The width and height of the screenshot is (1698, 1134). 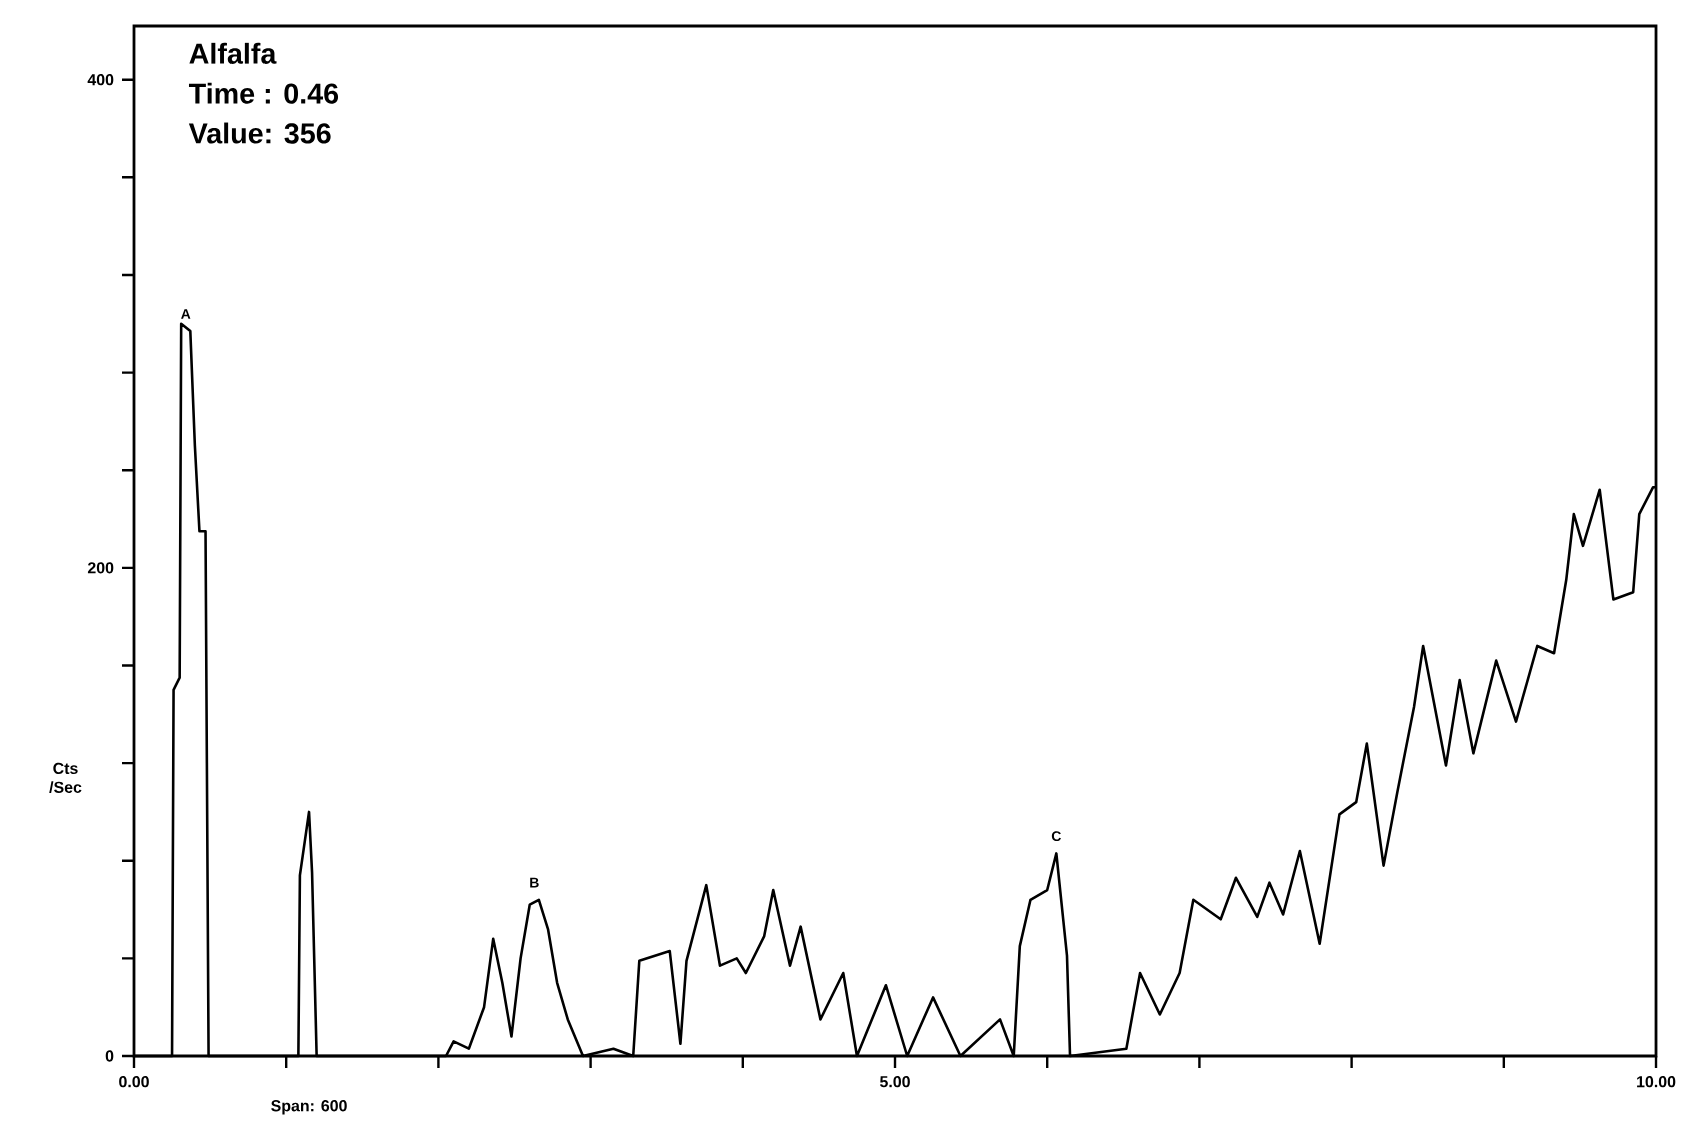 I want to click on annotation: Value: 356, so click(x=259, y=133).